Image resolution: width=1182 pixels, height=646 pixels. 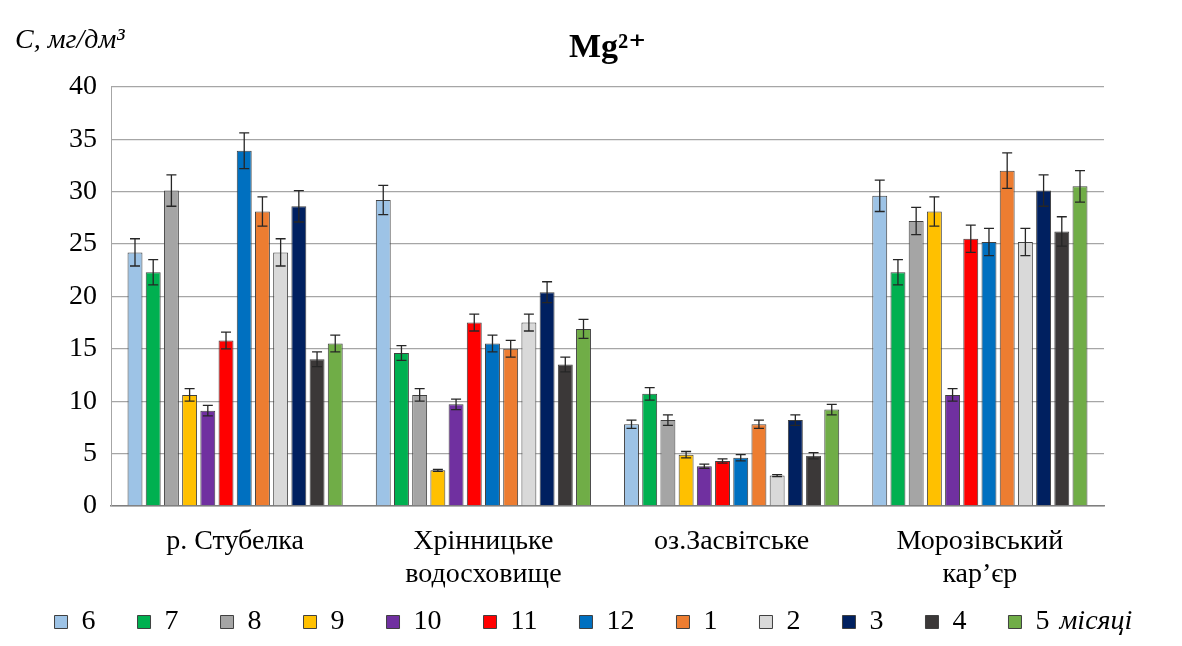 What do you see at coordinates (83, 399) in the screenshot?
I see `y-tick-label: 10` at bounding box center [83, 399].